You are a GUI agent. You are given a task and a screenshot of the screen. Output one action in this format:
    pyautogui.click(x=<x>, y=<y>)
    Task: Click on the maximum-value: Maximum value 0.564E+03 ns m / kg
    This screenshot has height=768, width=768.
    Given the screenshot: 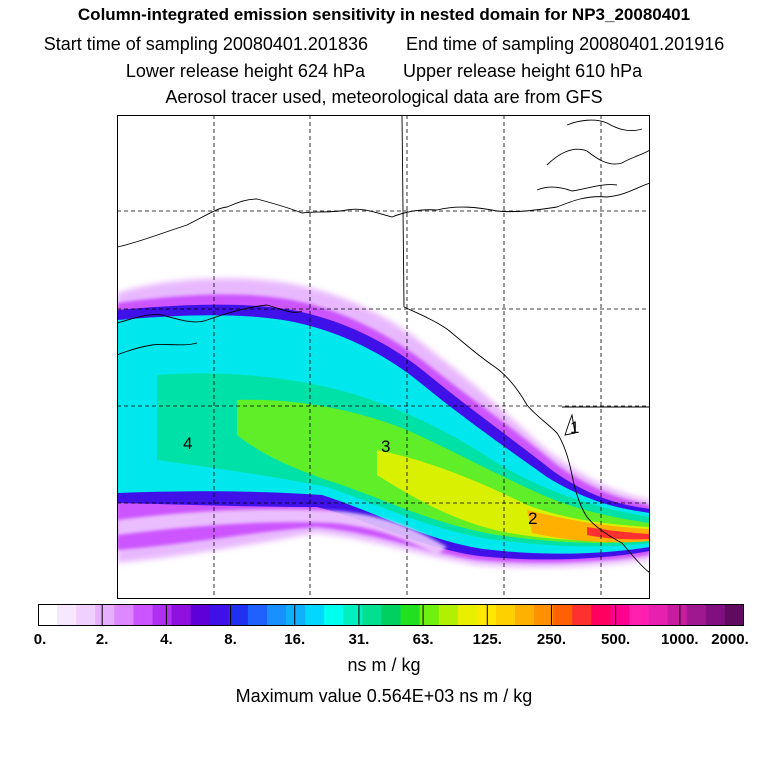 What is the action you would take?
    pyautogui.click(x=384, y=696)
    